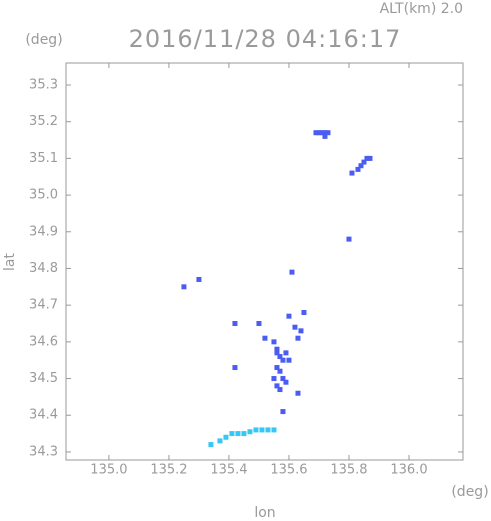 This screenshot has width=491, height=521. Describe the element at coordinates (108, 470) in the screenshot. I see `x-tick-label: 135.0` at that location.